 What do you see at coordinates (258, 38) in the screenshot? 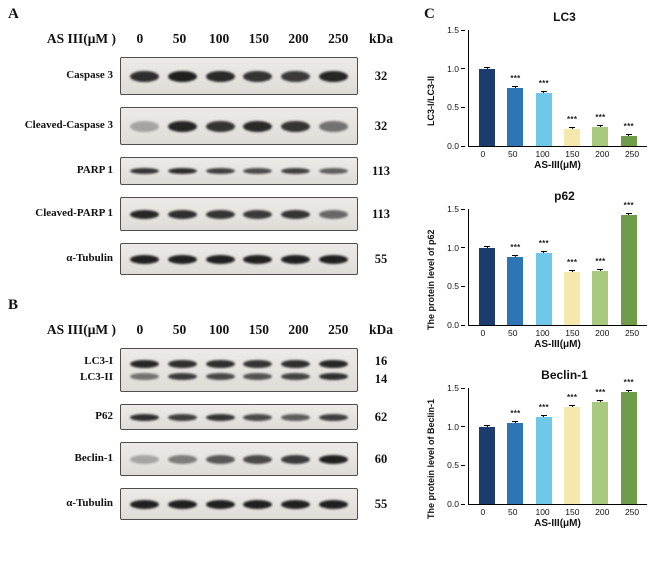
I see `dose-value: 150` at bounding box center [258, 38].